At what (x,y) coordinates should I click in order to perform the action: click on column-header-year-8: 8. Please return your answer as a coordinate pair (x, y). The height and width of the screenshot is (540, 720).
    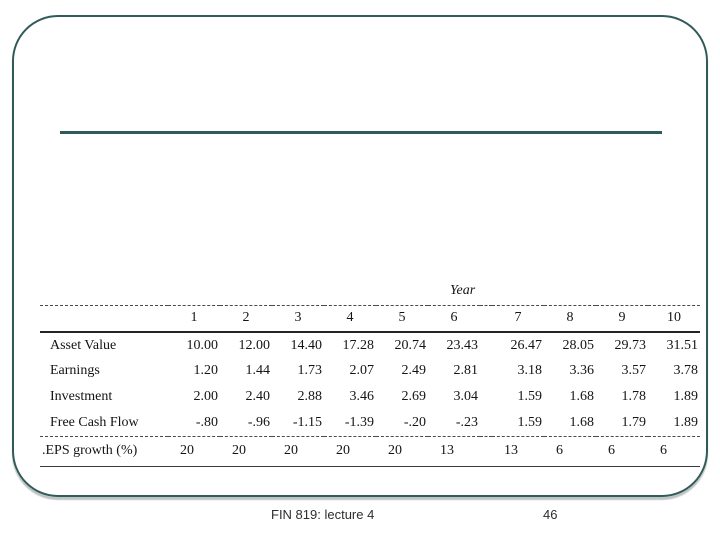
    Looking at the image, I should click on (570, 318).